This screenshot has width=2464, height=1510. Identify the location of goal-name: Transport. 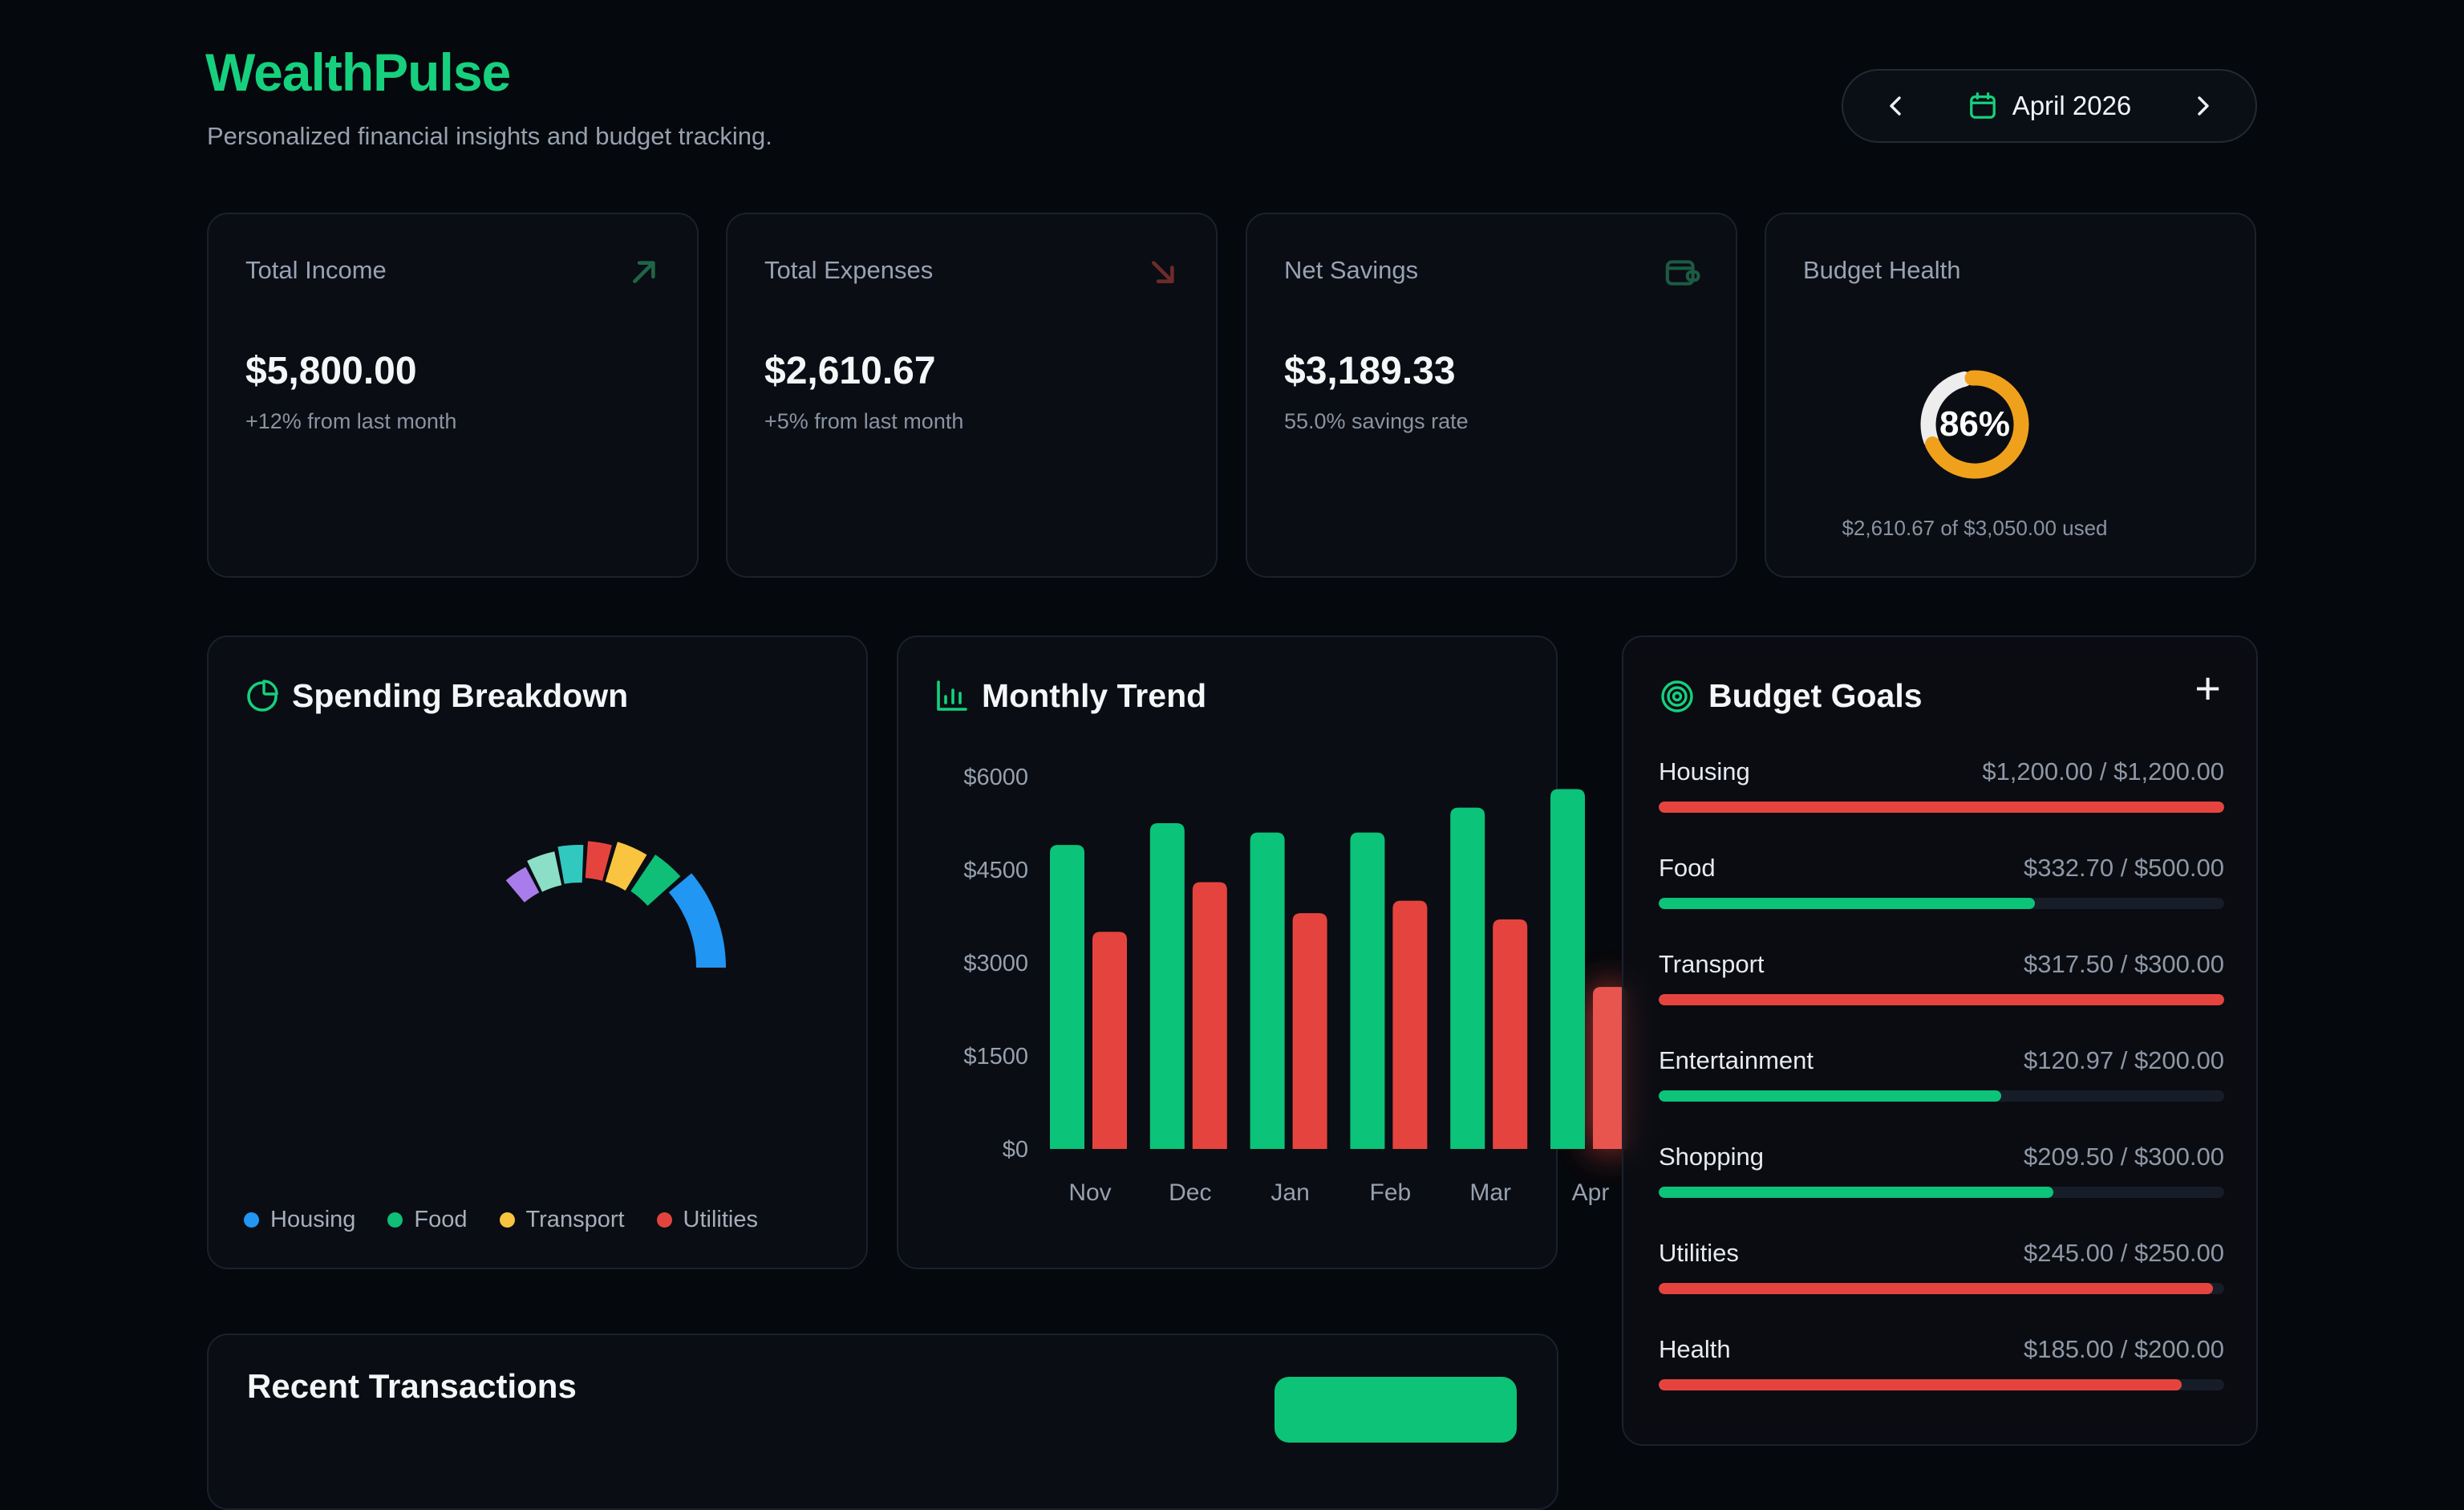
(1712, 964).